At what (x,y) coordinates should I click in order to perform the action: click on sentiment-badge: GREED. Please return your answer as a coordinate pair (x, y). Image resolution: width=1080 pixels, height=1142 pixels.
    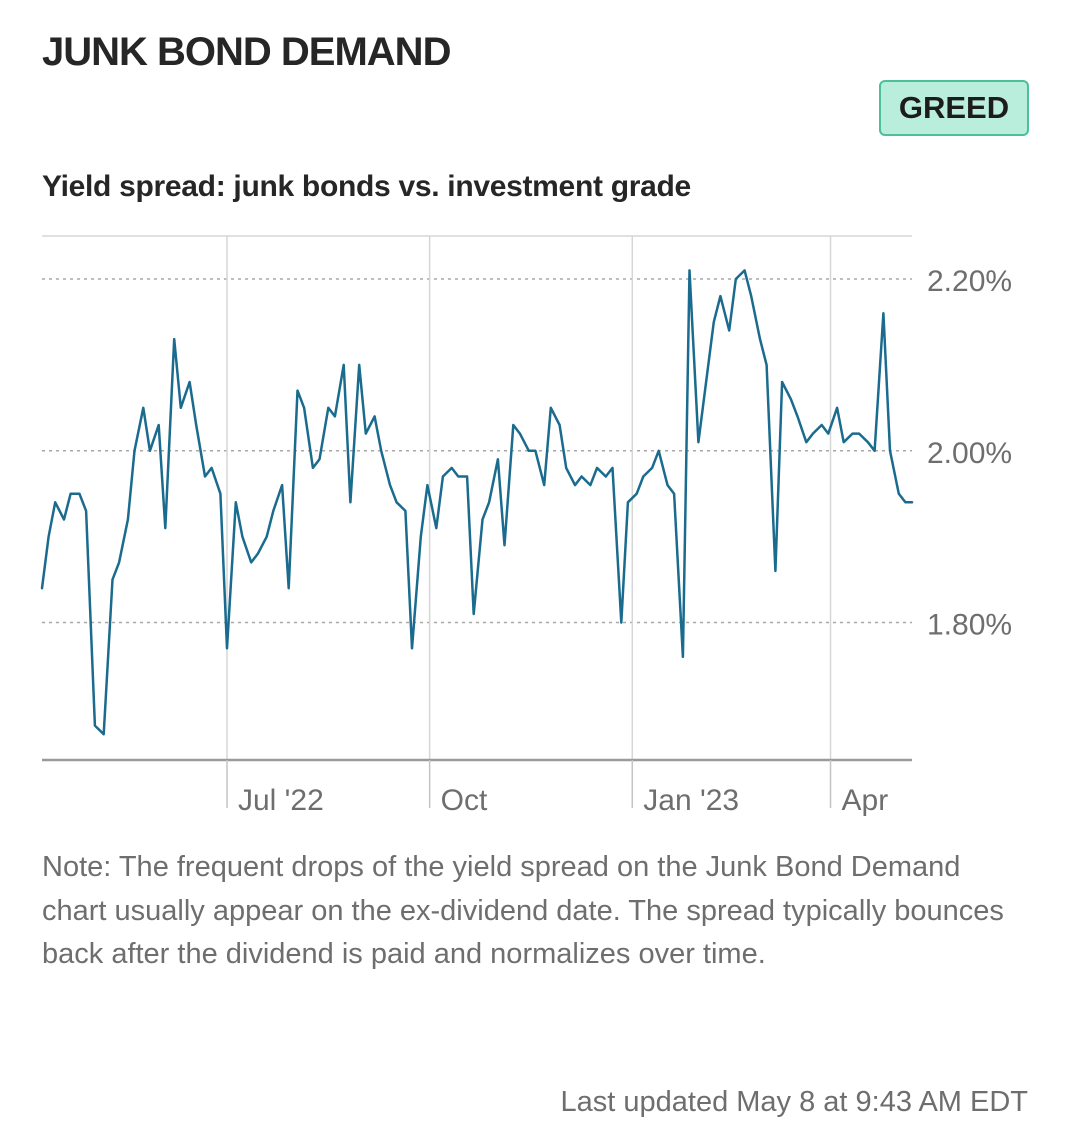
    Looking at the image, I should click on (954, 108).